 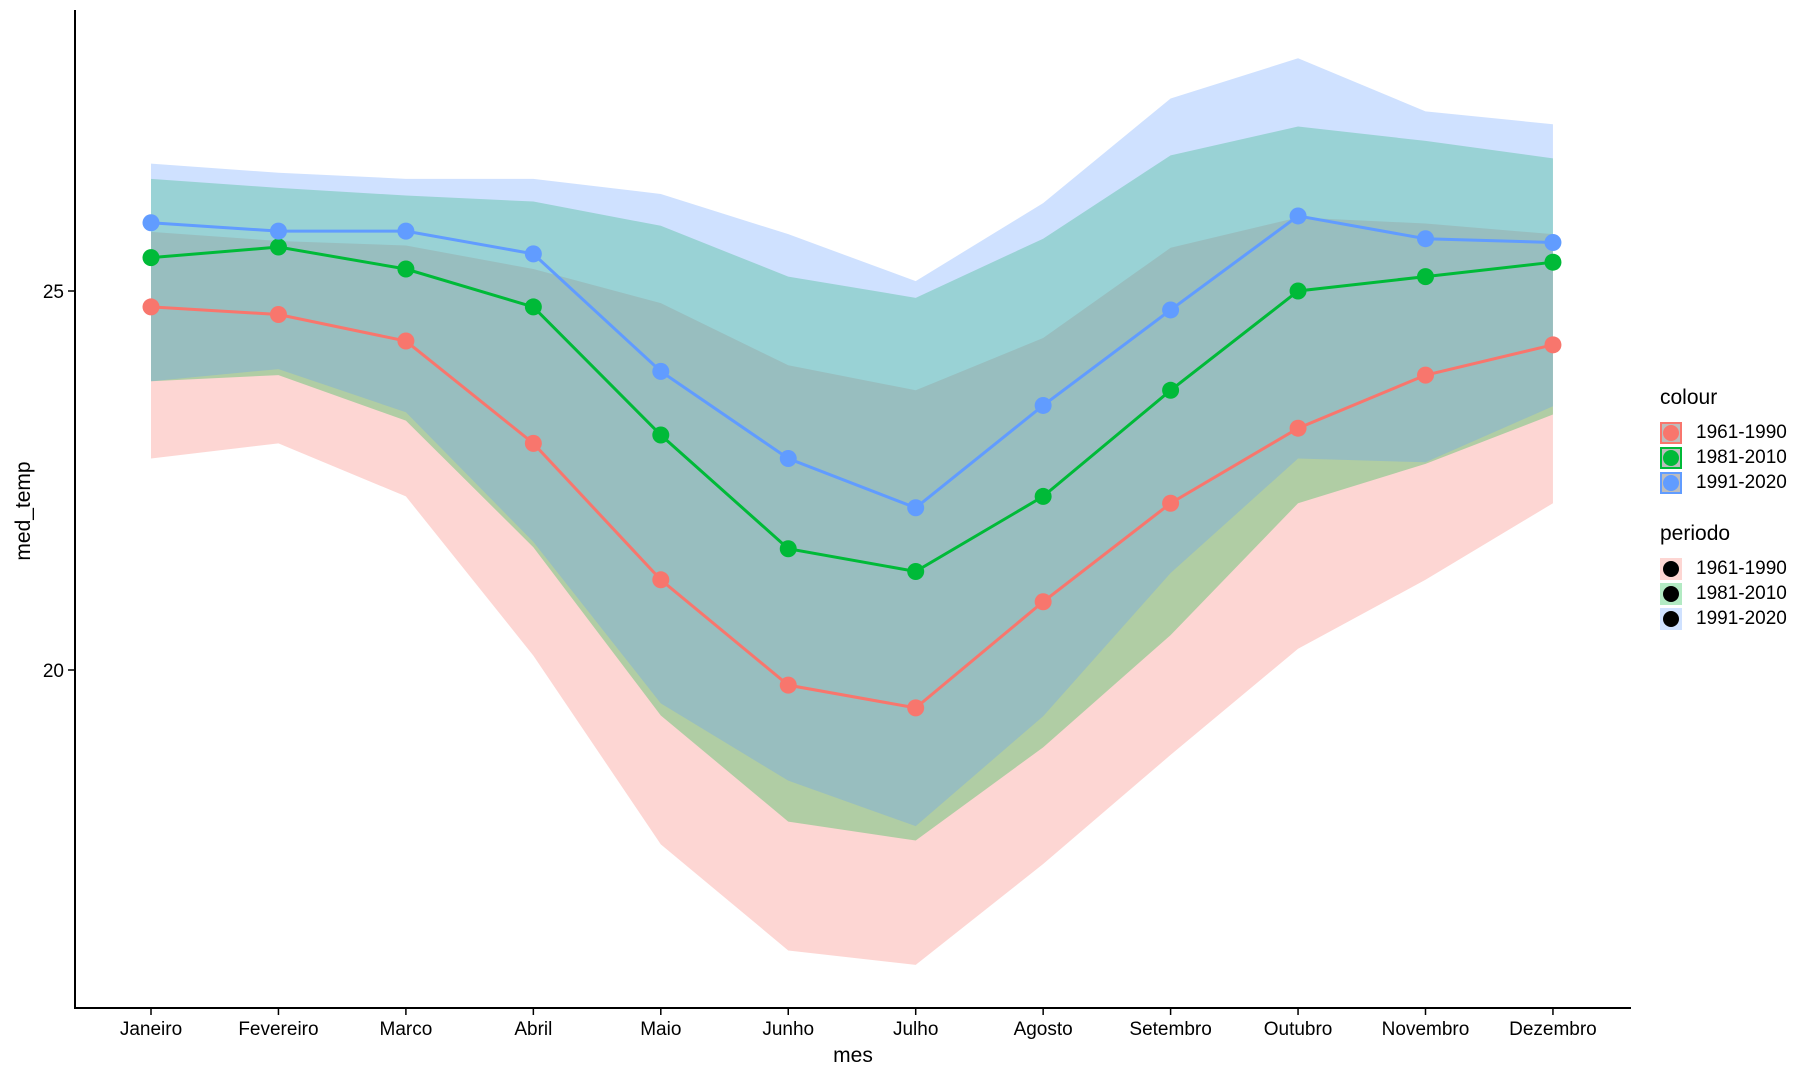 I want to click on data-point-1961-1990-Outubro, so click(x=1298, y=428).